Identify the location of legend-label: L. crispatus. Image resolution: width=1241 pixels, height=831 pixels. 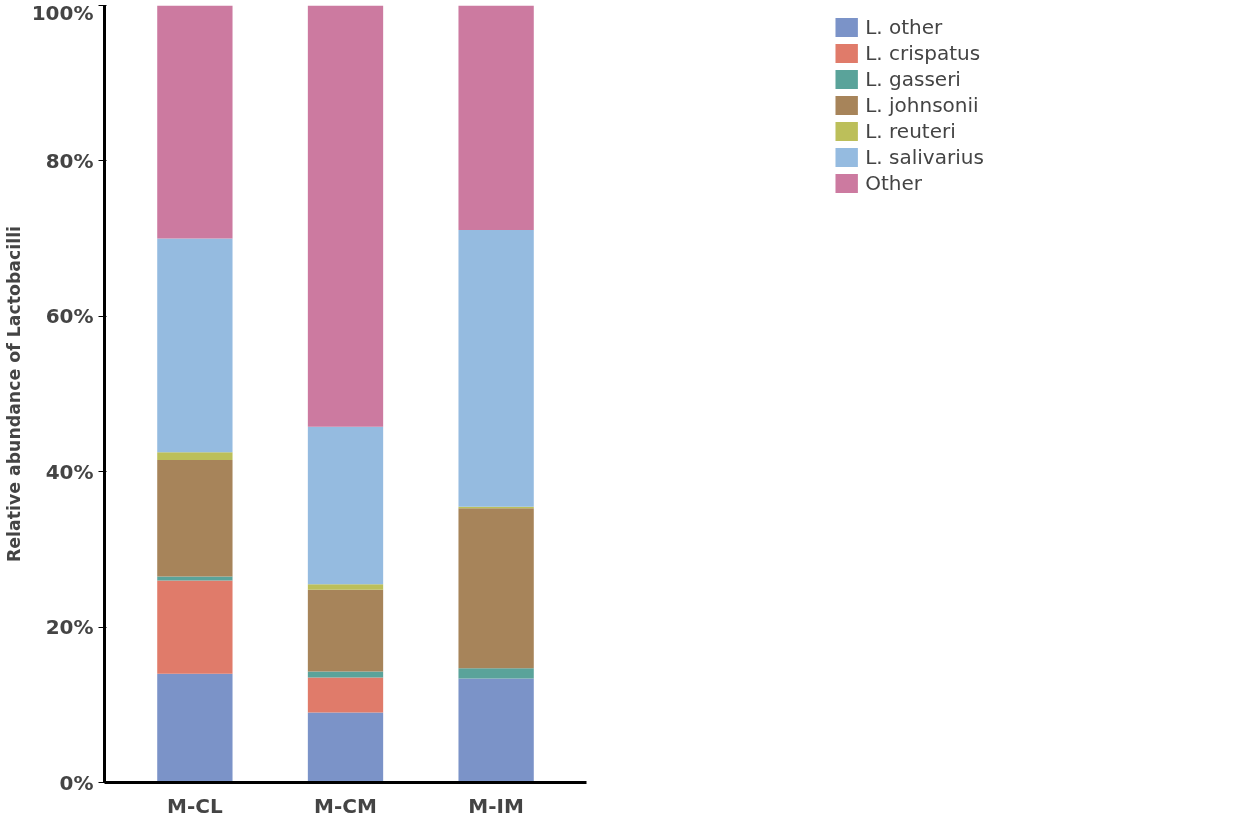
(923, 53).